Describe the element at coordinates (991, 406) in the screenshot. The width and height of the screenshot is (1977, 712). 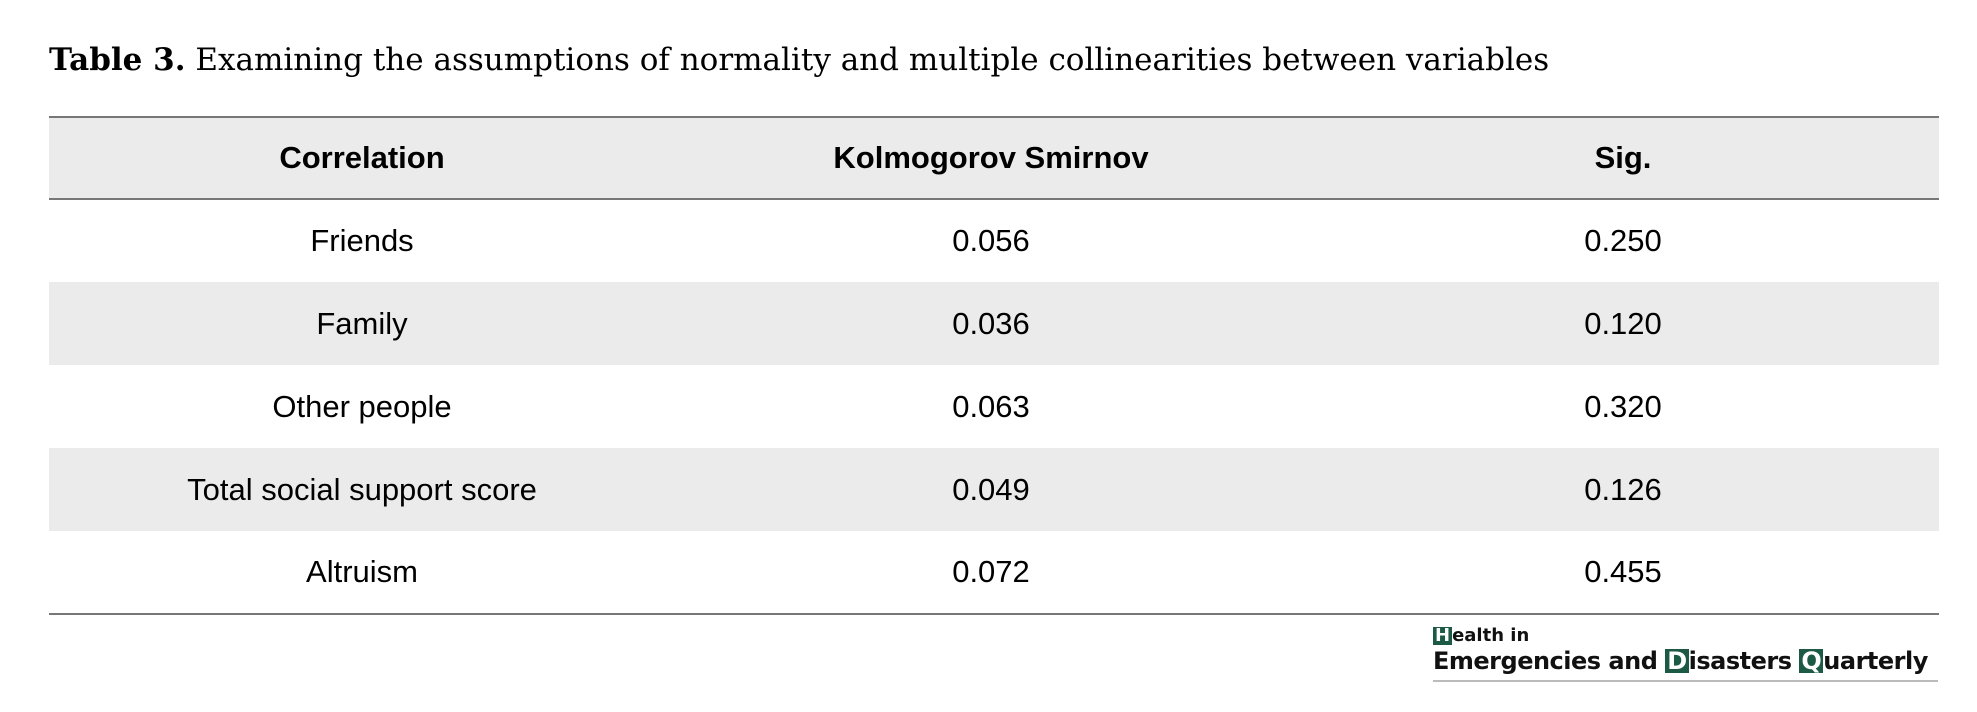
I see `cell-kolmogorov-smirnov: 0.063` at that location.